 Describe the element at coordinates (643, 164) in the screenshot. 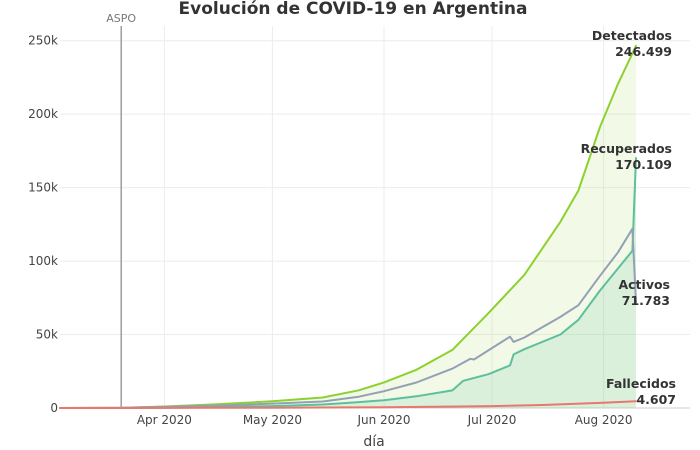

I see `annotation-value: 170.109` at that location.